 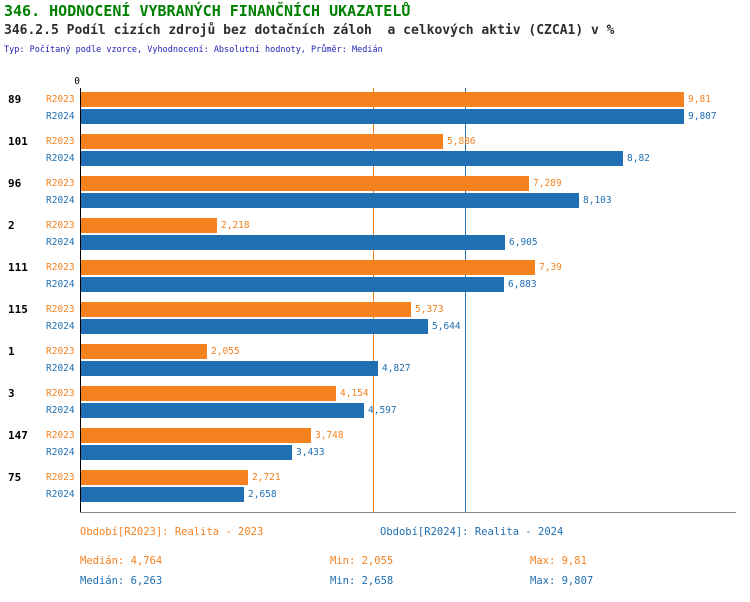 I want to click on bar-value-label: 8,82, so click(x=638, y=158).